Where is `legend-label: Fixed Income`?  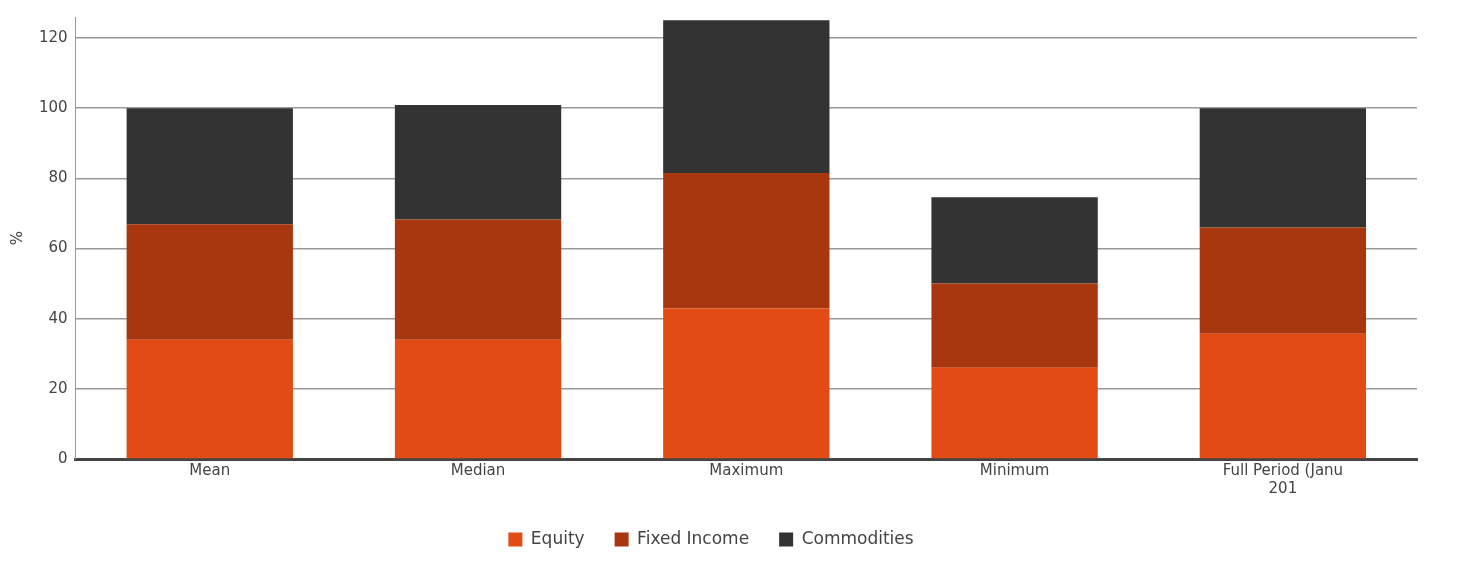
legend-label: Fixed Income is located at coordinates (693, 537).